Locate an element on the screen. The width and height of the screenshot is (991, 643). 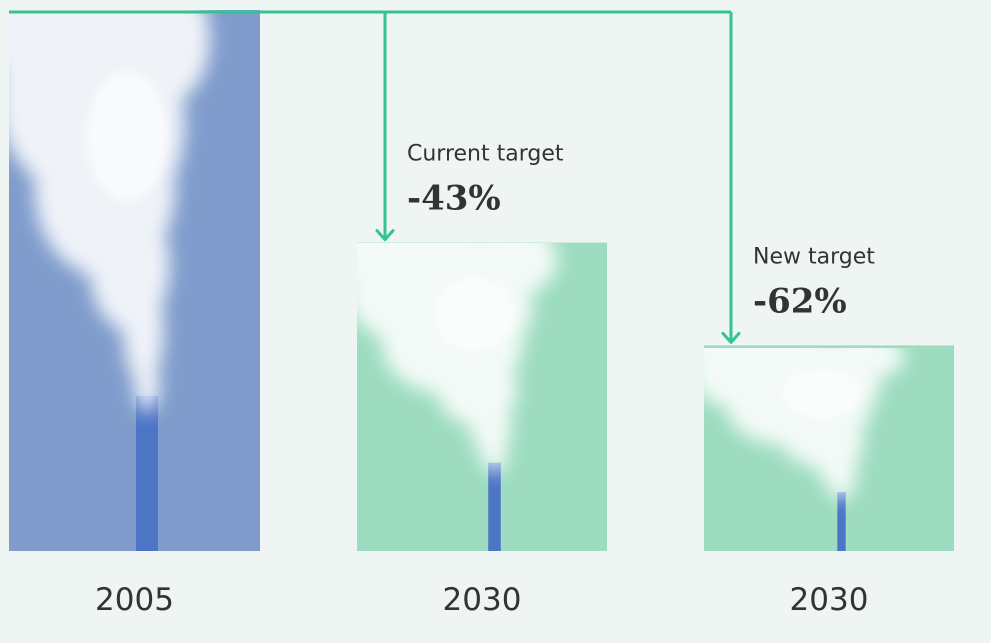
category-label-0: 2005 is located at coordinates (134, 600).